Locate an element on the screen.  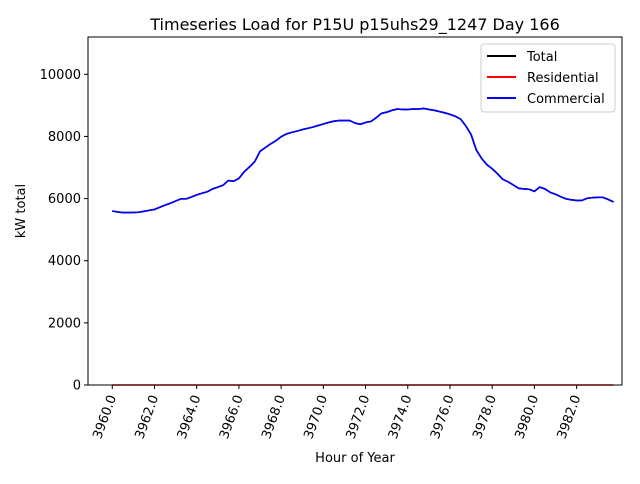
y-tick-label: 0 is located at coordinates (77, 386).